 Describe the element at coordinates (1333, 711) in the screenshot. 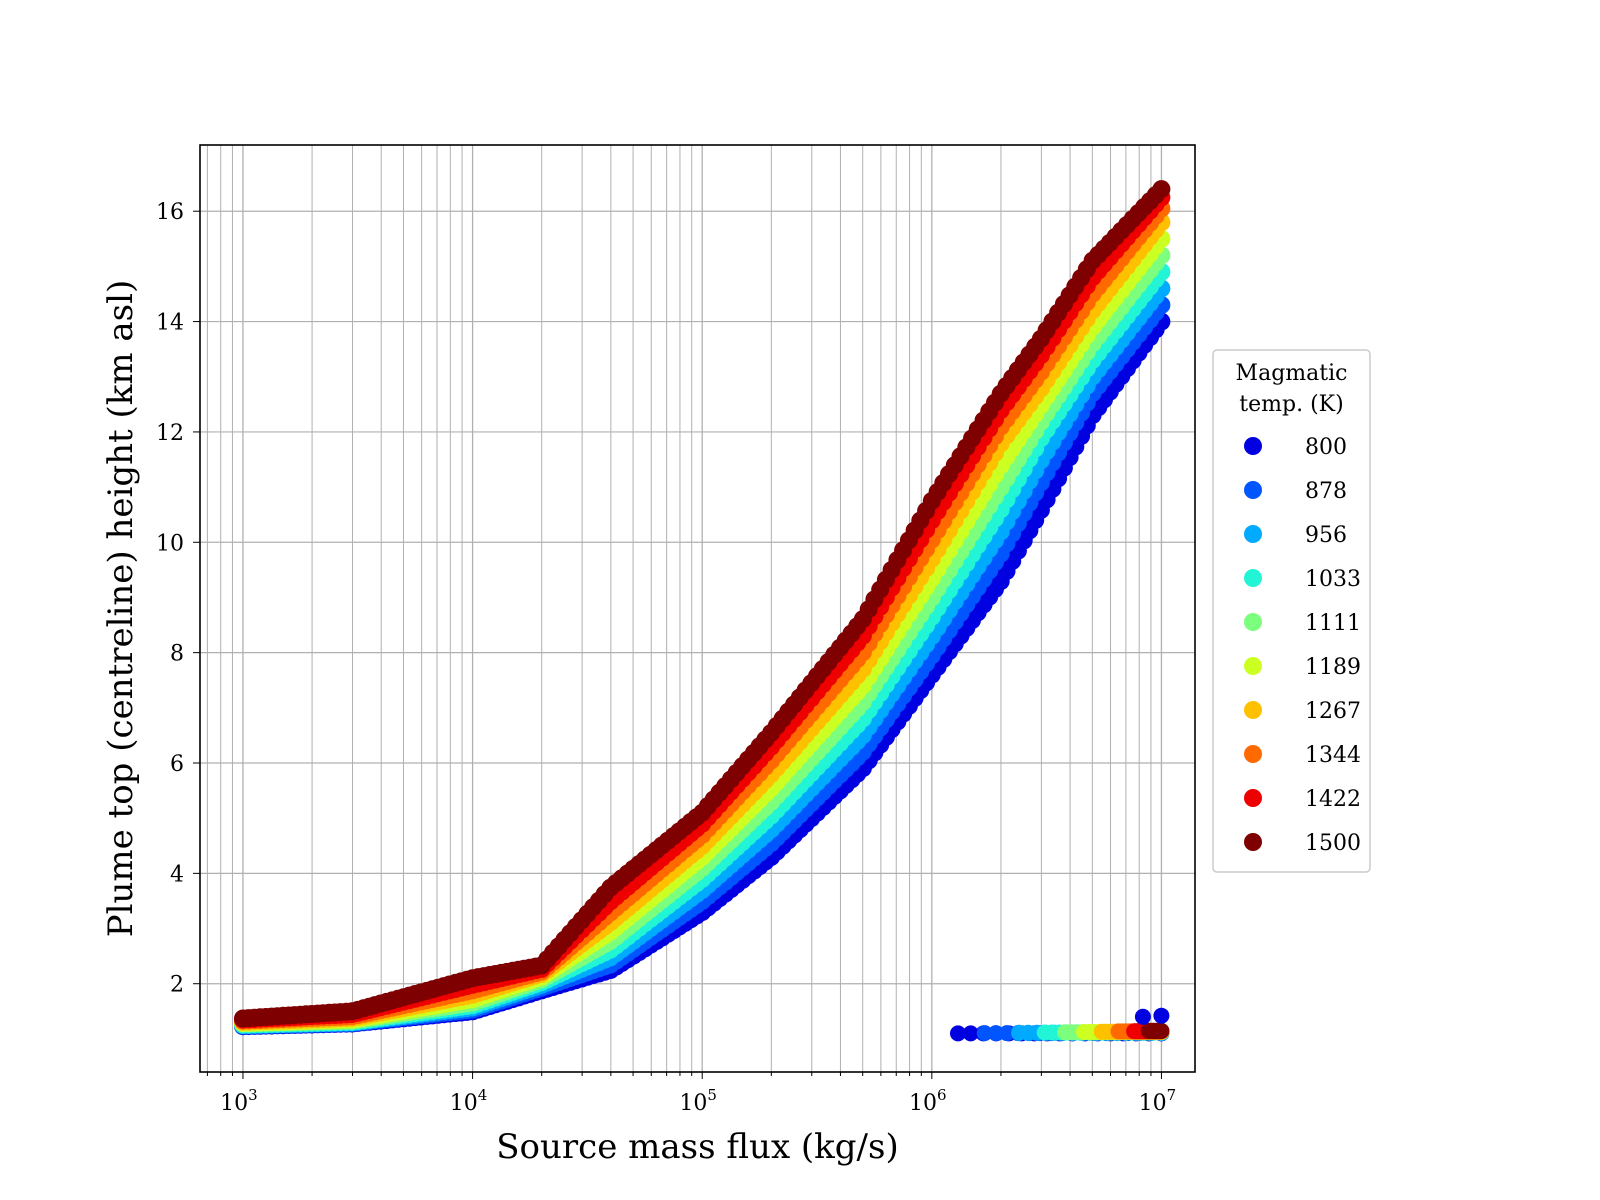

I see `legend-label: 1267` at that location.